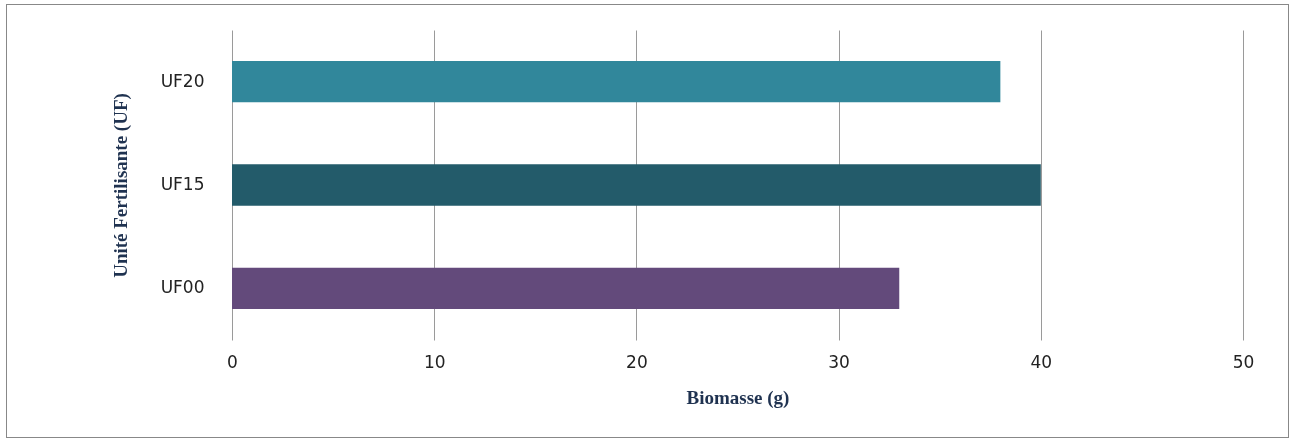  Describe the element at coordinates (637, 361) in the screenshot. I see `x-tick-label: 20` at that location.